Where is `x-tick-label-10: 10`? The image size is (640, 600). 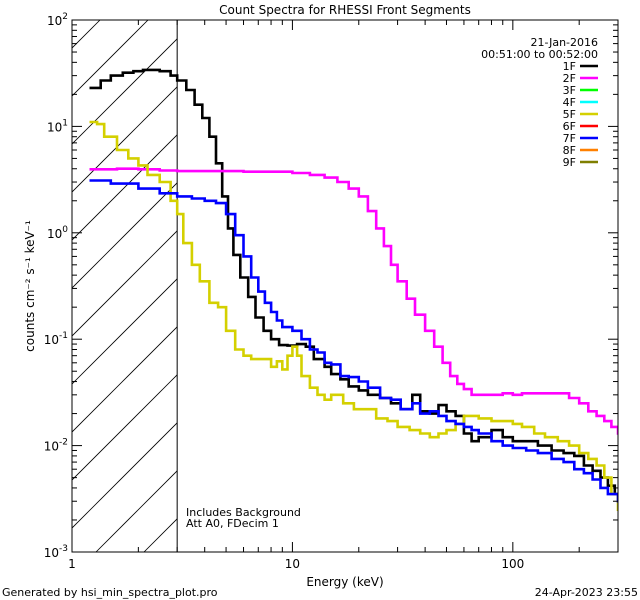
x-tick-label-10: 10 is located at coordinates (292, 564).